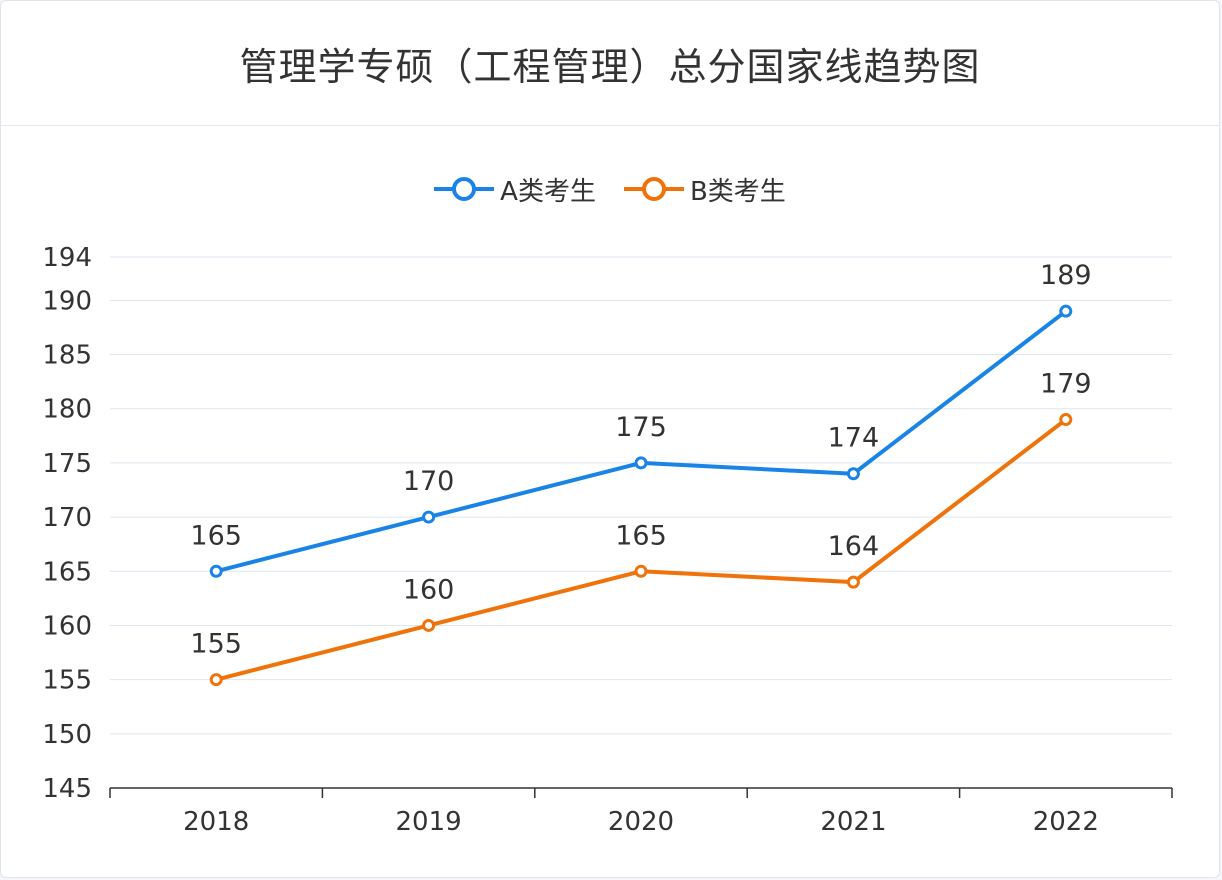 Image resolution: width=1222 pixels, height=880 pixels. Describe the element at coordinates (67, 735) in the screenshot. I see `y-tick-label: 150` at that location.